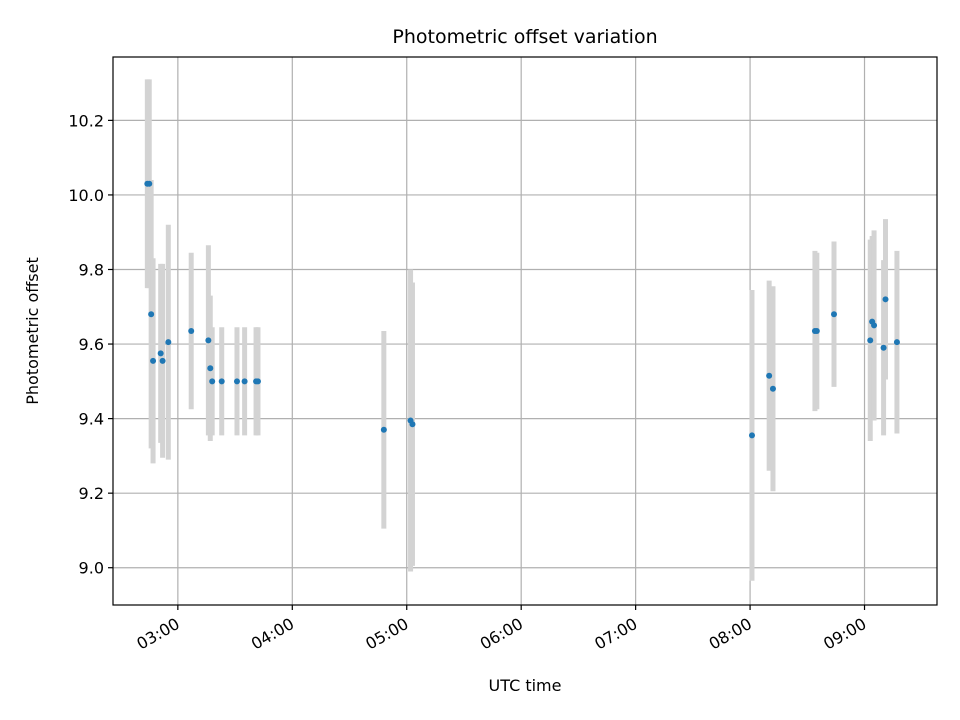 The image size is (960, 720). I want to click on y-tick-label: 9.8, so click(91, 269).